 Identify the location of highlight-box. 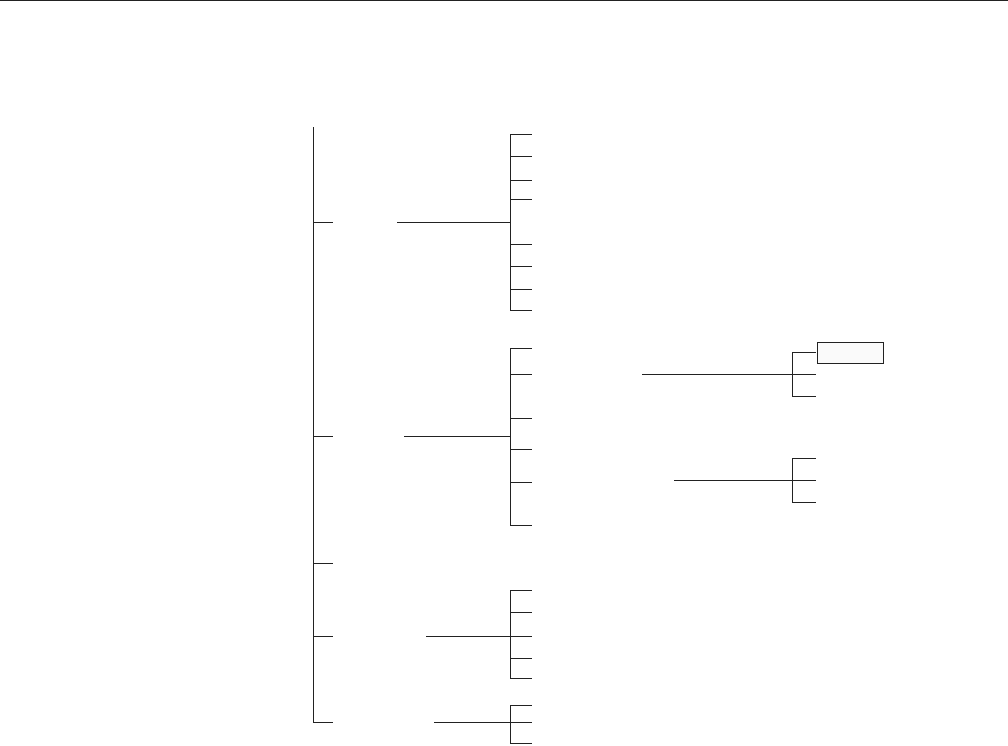
(850, 353).